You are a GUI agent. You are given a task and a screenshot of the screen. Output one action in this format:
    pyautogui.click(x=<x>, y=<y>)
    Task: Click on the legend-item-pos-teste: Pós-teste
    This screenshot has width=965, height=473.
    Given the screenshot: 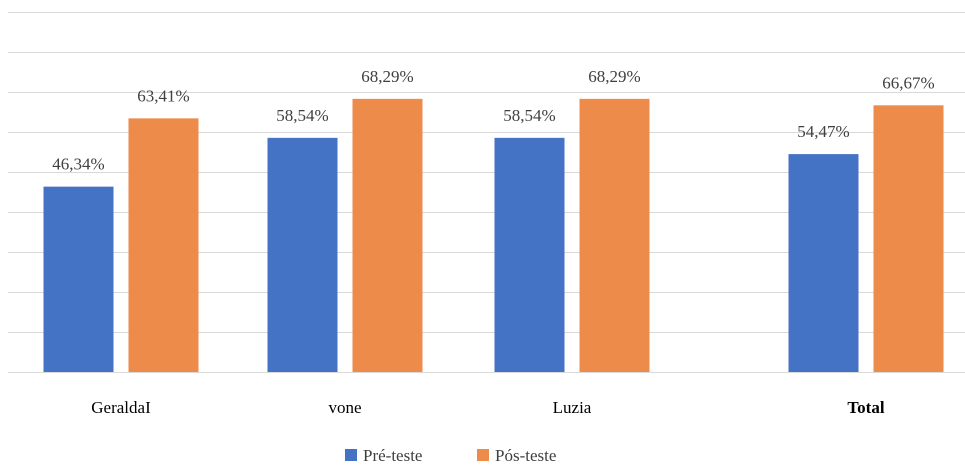 What is the action you would take?
    pyautogui.click(x=516, y=455)
    